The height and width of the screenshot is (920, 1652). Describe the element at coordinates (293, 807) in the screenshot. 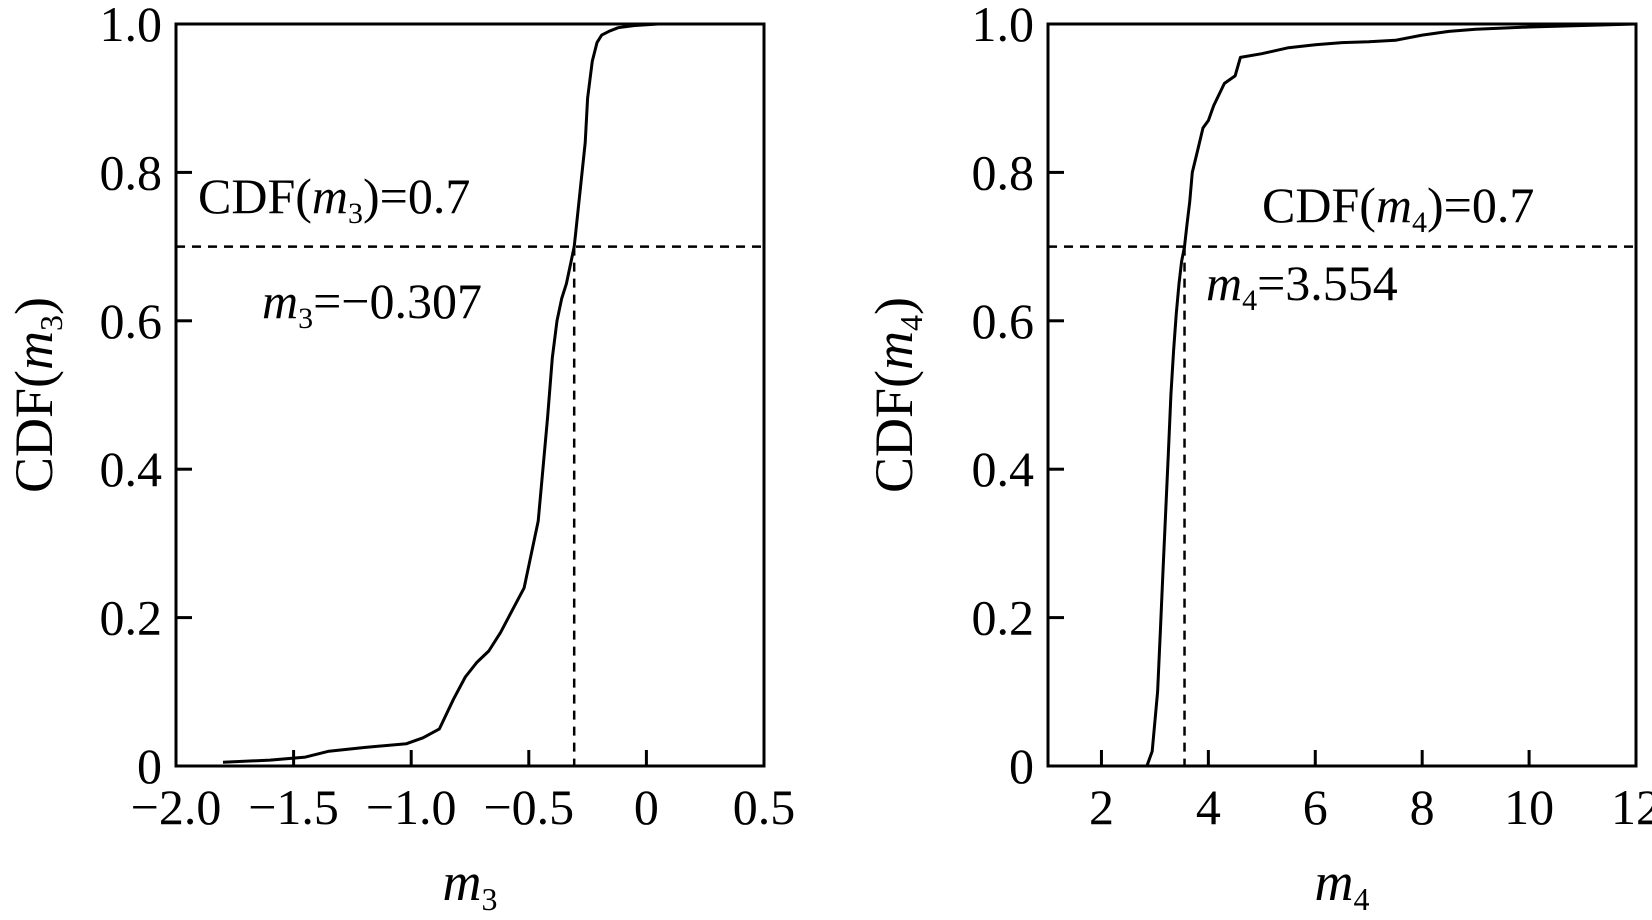

I see `x-tick-label: −1.5` at that location.